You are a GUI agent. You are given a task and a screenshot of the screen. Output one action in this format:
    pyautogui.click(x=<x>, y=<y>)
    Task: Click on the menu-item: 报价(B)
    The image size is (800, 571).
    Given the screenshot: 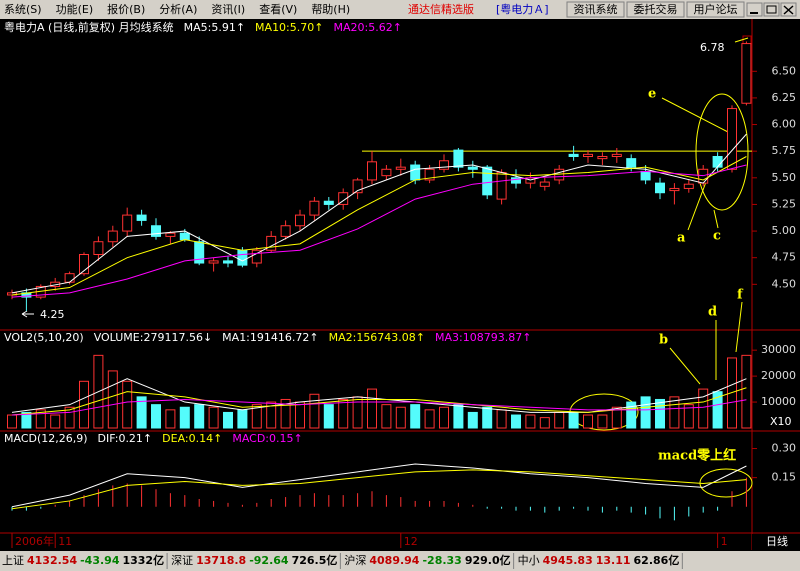 What is the action you would take?
    pyautogui.click(x=126, y=9)
    